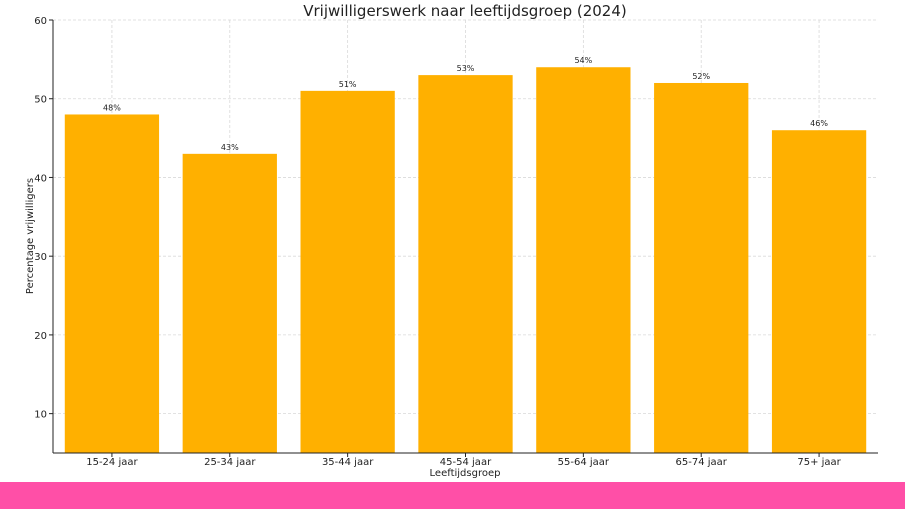 This screenshot has width=905, height=509. Describe the element at coordinates (452, 495) in the screenshot. I see `footer-band` at that location.